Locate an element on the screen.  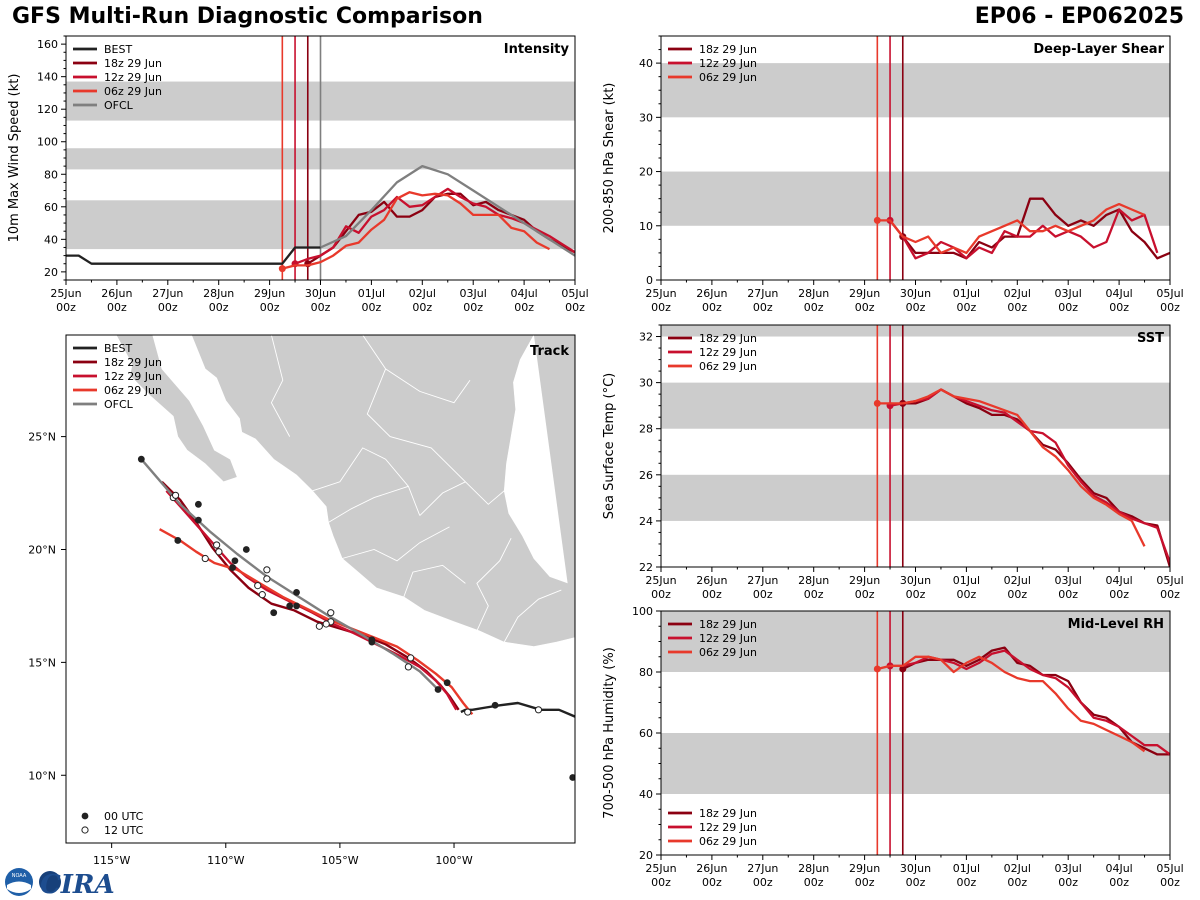
track-ytick-label: 25°N is located at coordinates (42, 437).